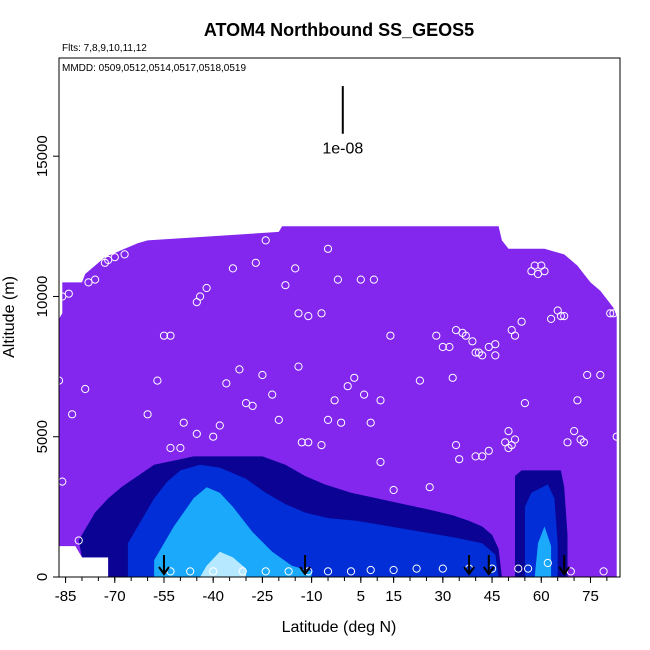  I want to click on y-tick-label: 5000, so click(42, 436).